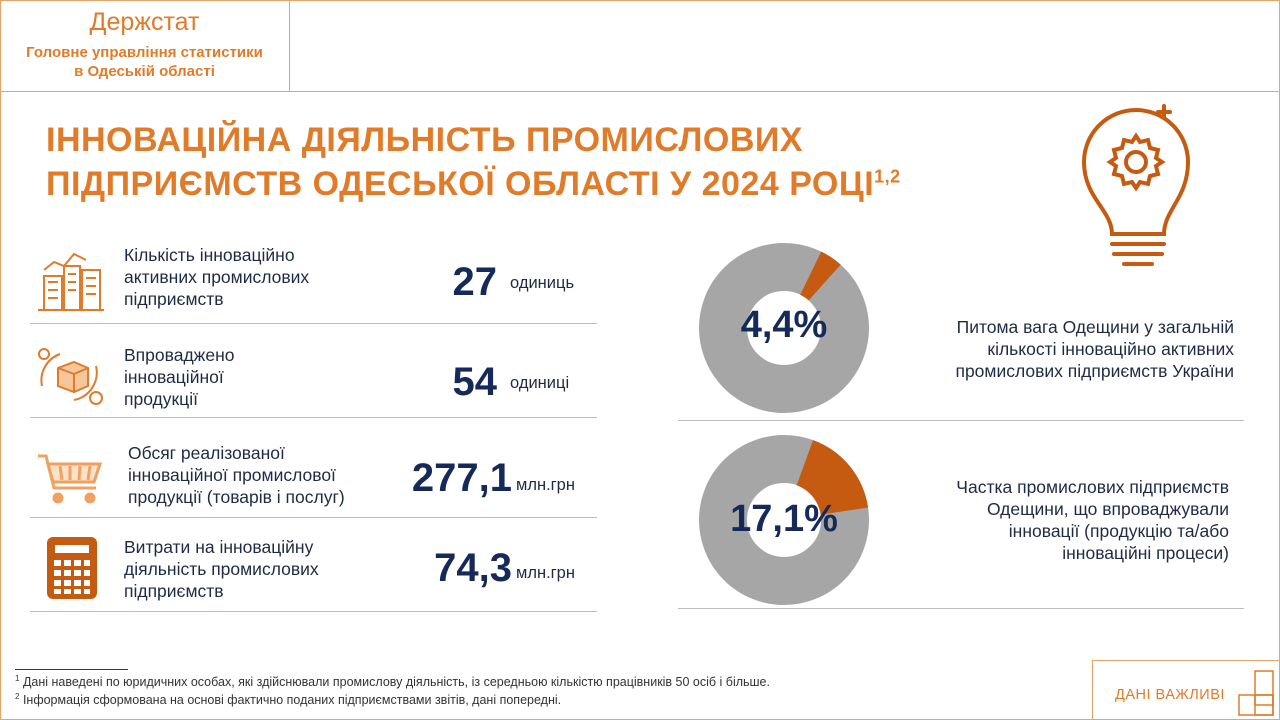 Image resolution: width=1280 pixels, height=720 pixels. What do you see at coordinates (232, 475) in the screenshot?
I see `stat-label-line: інноваційної промислової` at bounding box center [232, 475].